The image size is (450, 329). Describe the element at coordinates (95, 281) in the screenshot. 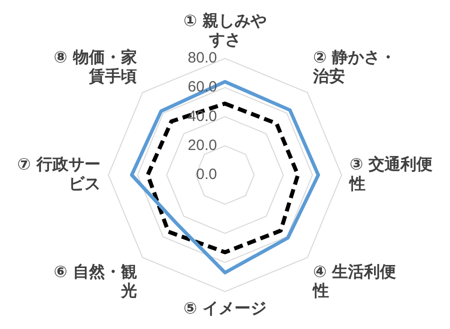

I see `spoke-label: ⑥ 自然・観光` at that location.